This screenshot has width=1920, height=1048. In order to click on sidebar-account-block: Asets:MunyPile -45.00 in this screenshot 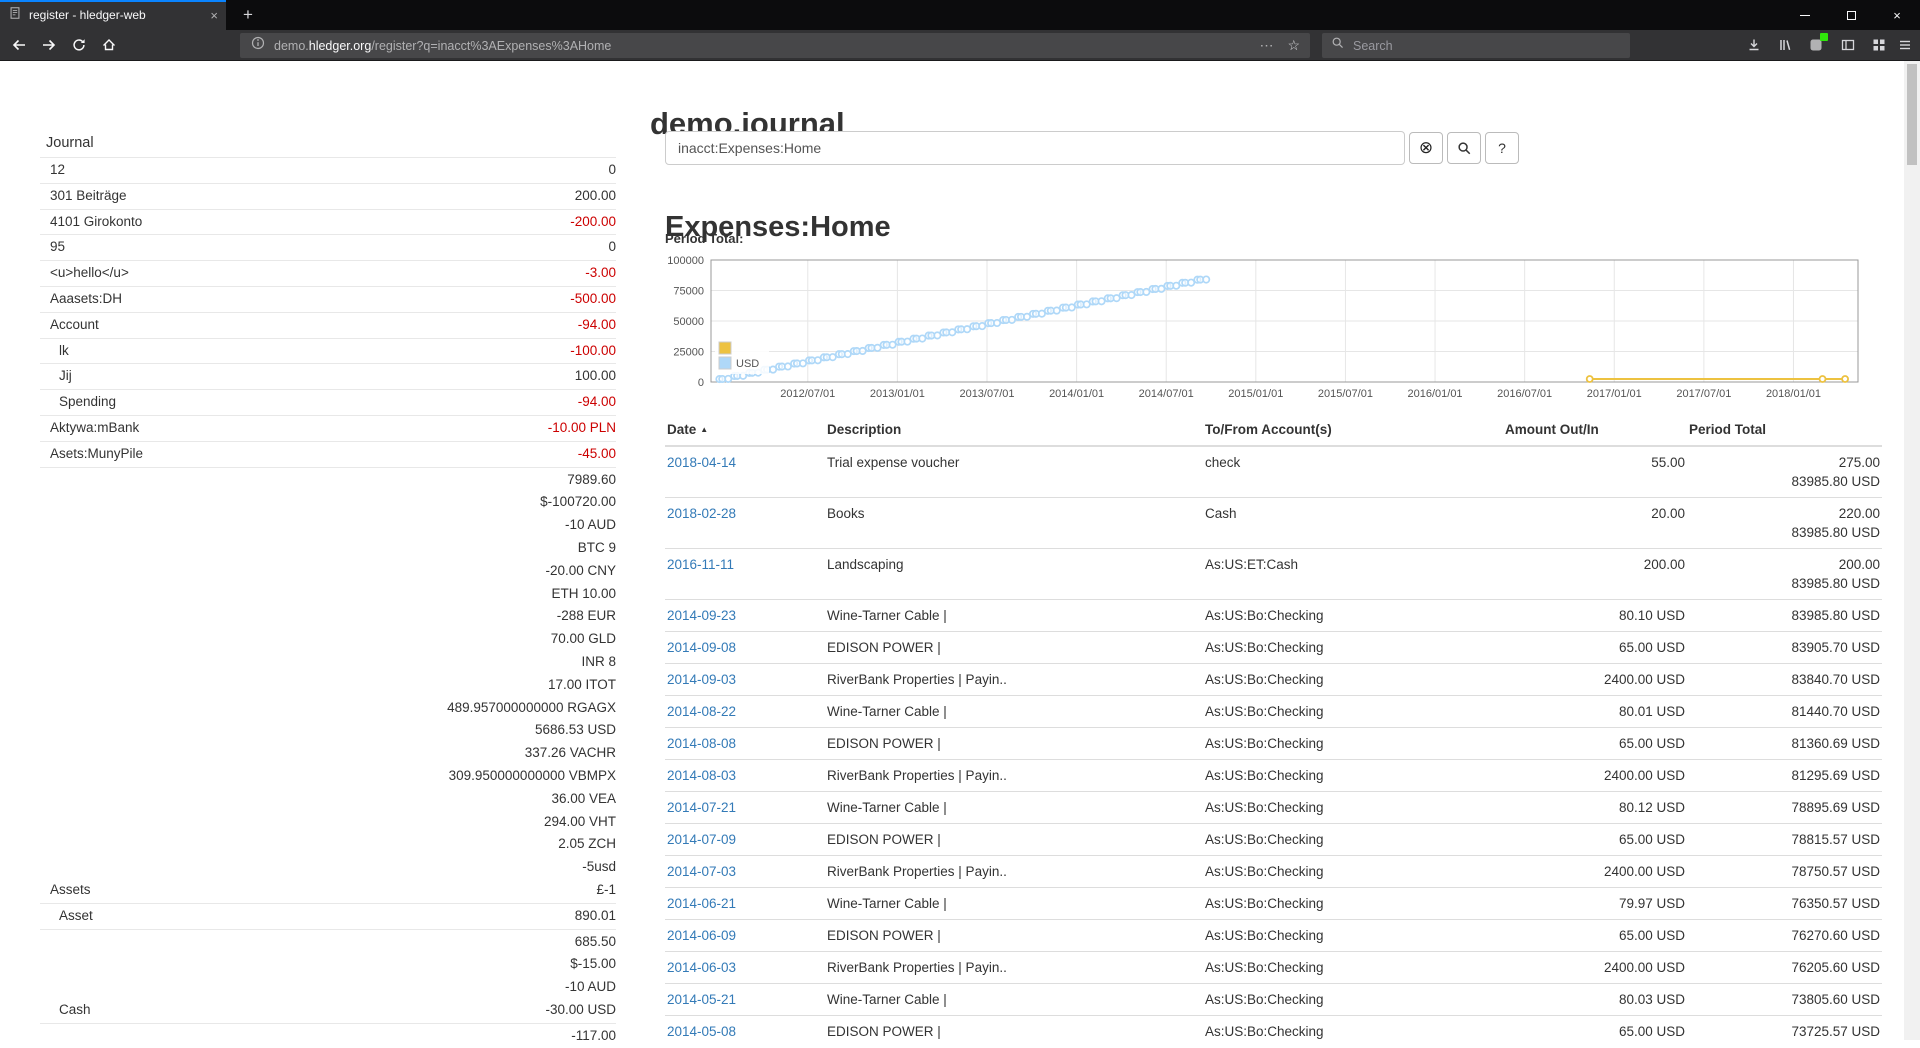, I will do `click(328, 453)`.